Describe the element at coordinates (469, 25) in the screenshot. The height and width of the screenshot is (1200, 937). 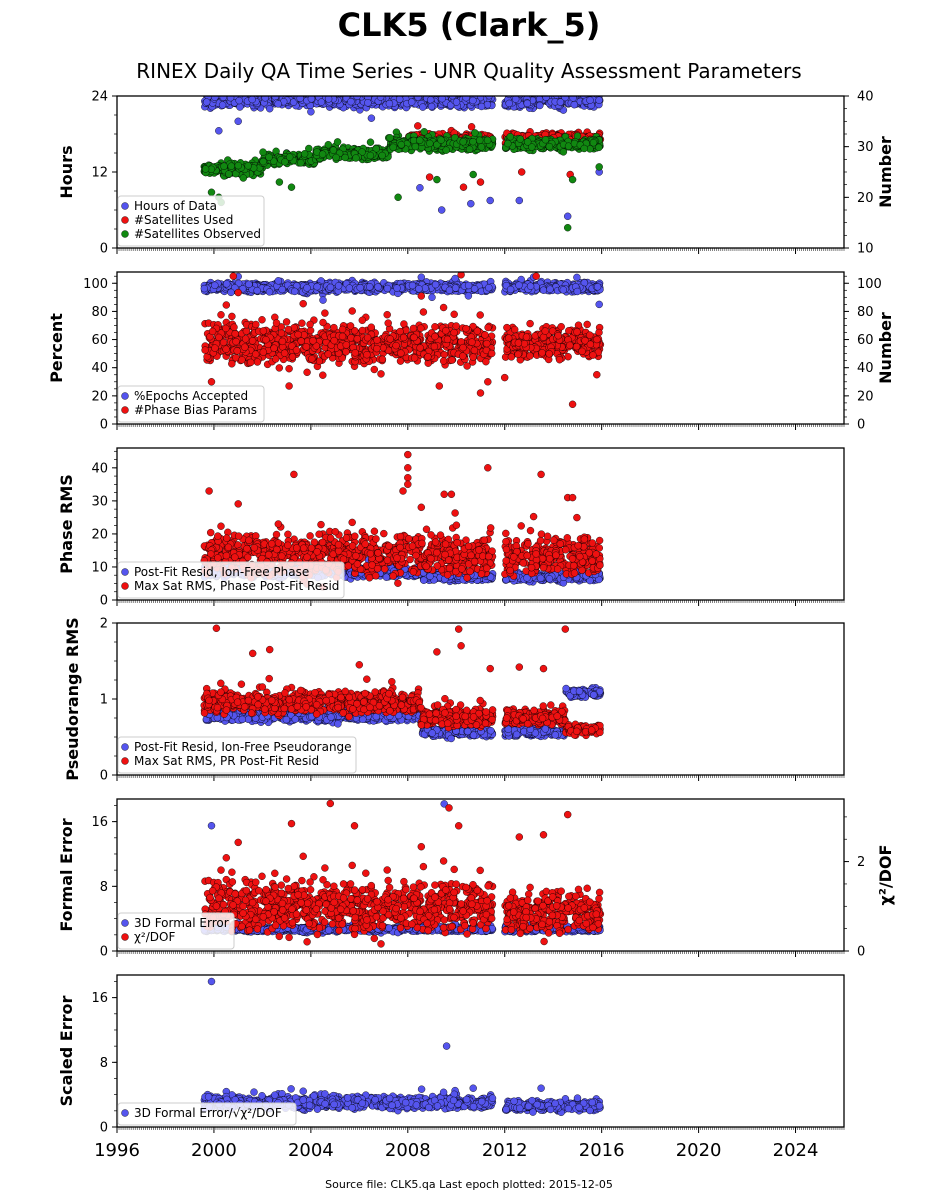
I see `figure-title: CLK5 (Clark_5)` at that location.